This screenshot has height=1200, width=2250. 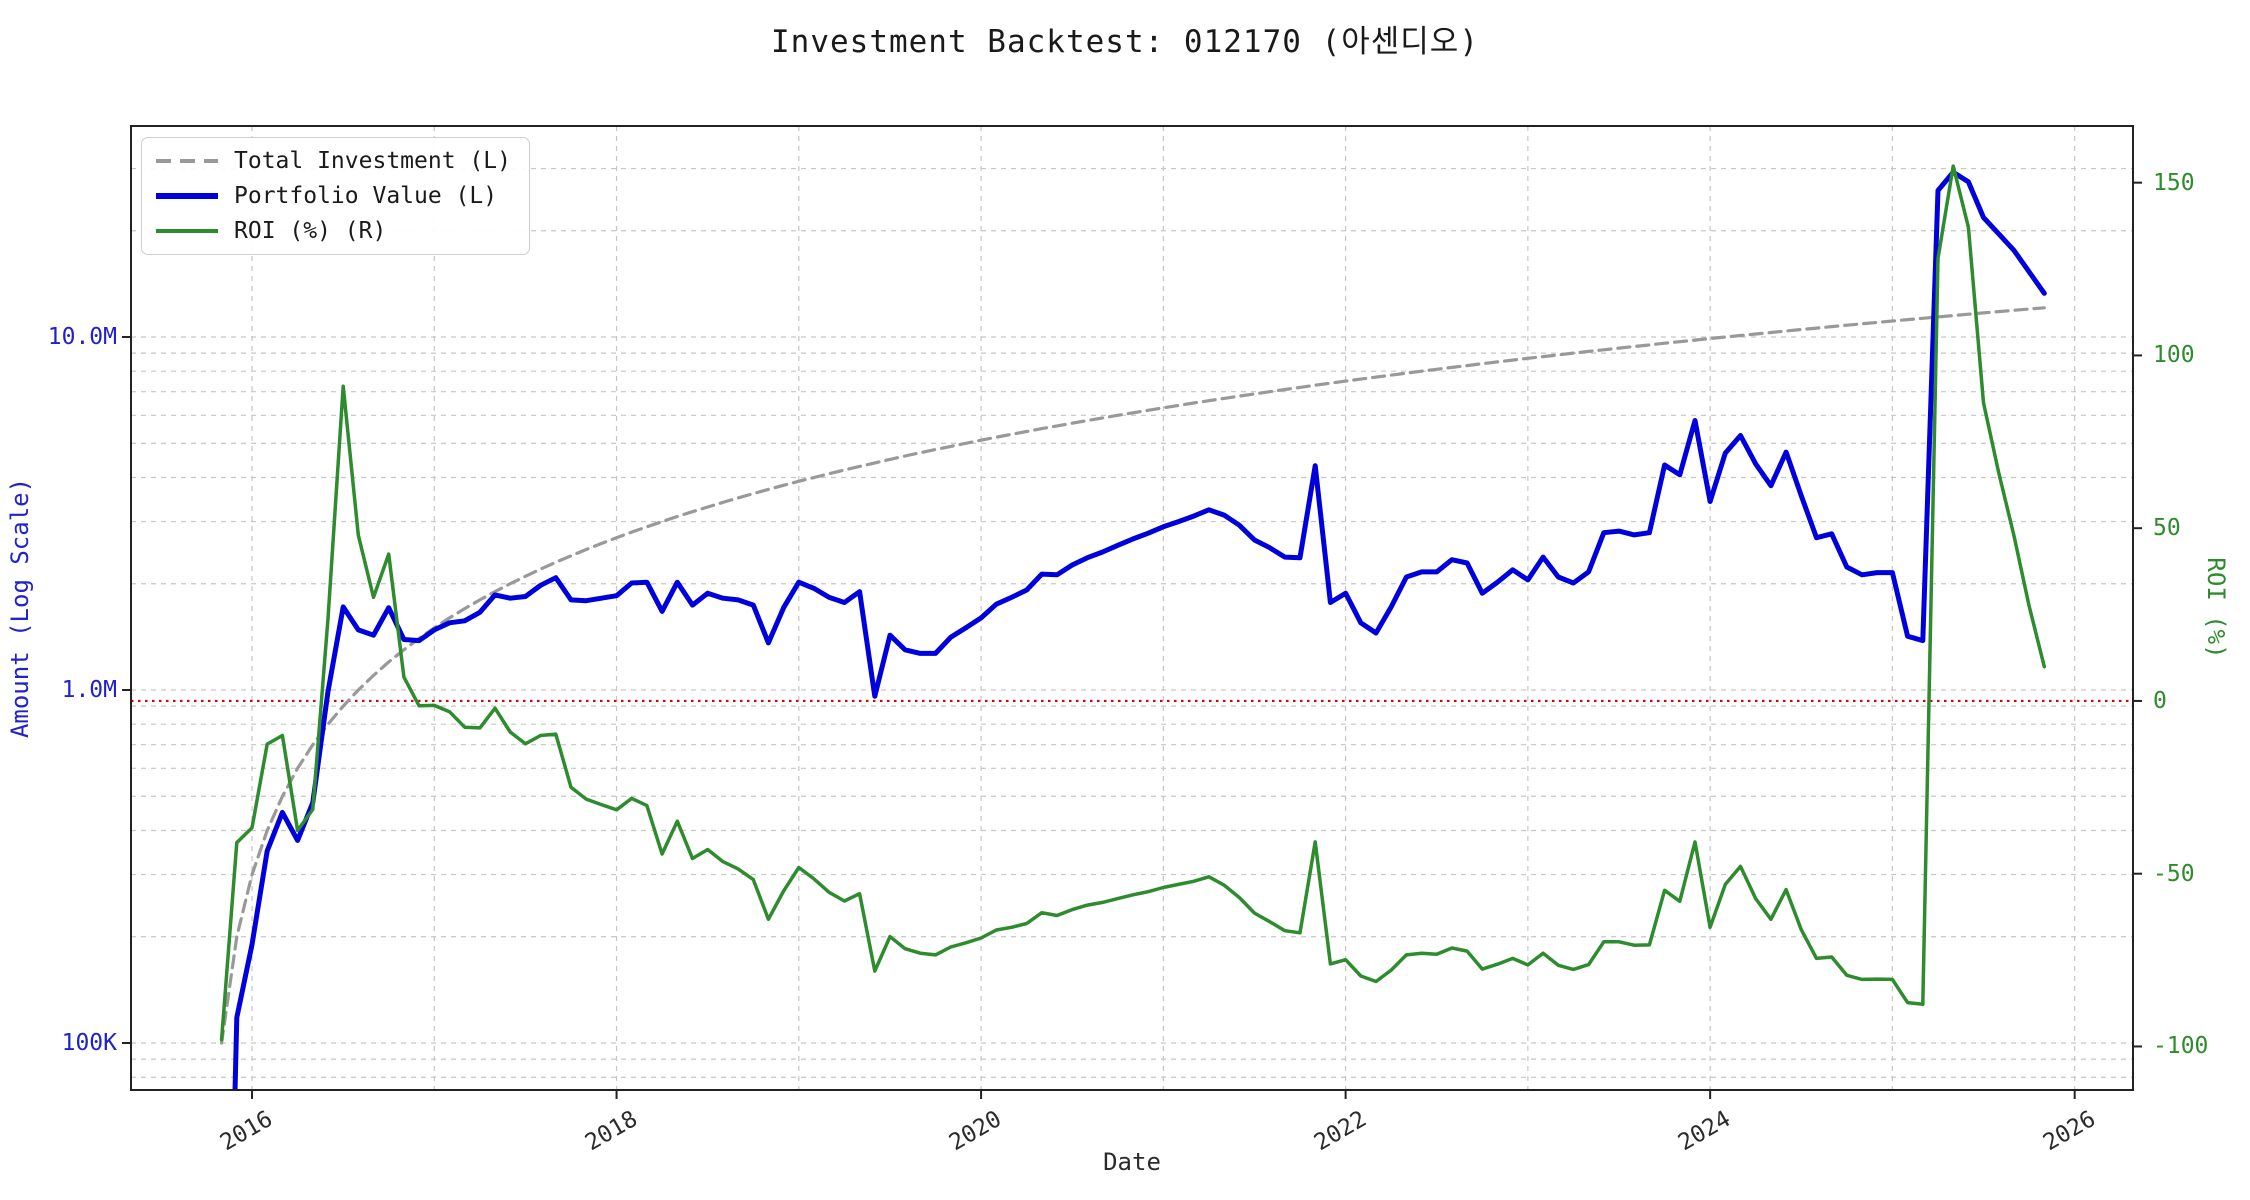 What do you see at coordinates (2181, 1046) in the screenshot?
I see `y-tick-label-right: -100` at bounding box center [2181, 1046].